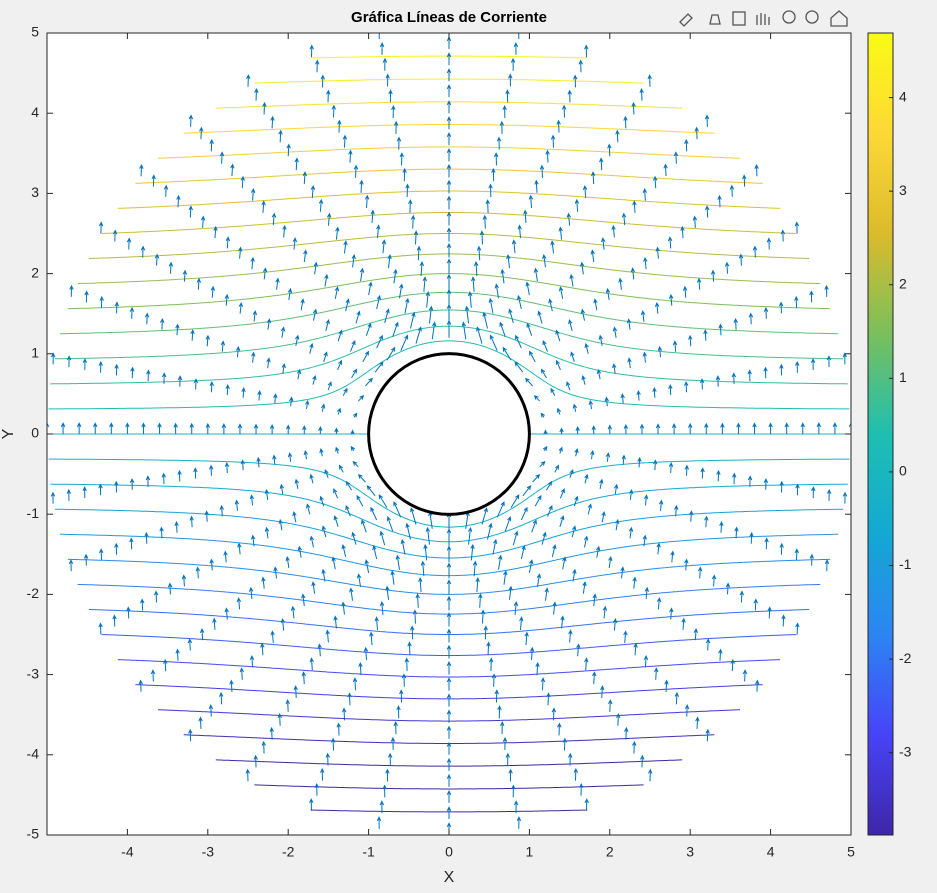  I want to click on tool-zoom-out, so click(812, 17).